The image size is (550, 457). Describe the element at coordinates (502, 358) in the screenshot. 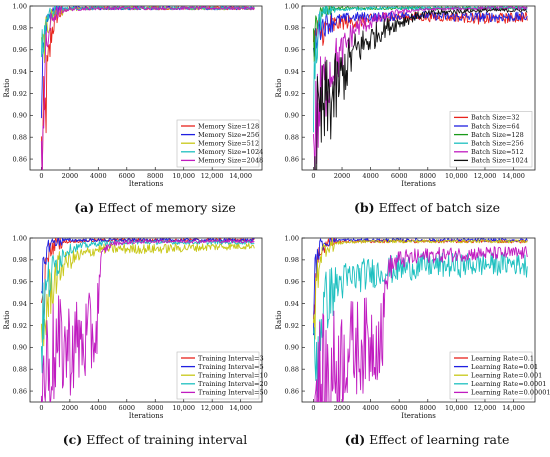

I see `legend-label: Learning Rate=0.1` at that location.